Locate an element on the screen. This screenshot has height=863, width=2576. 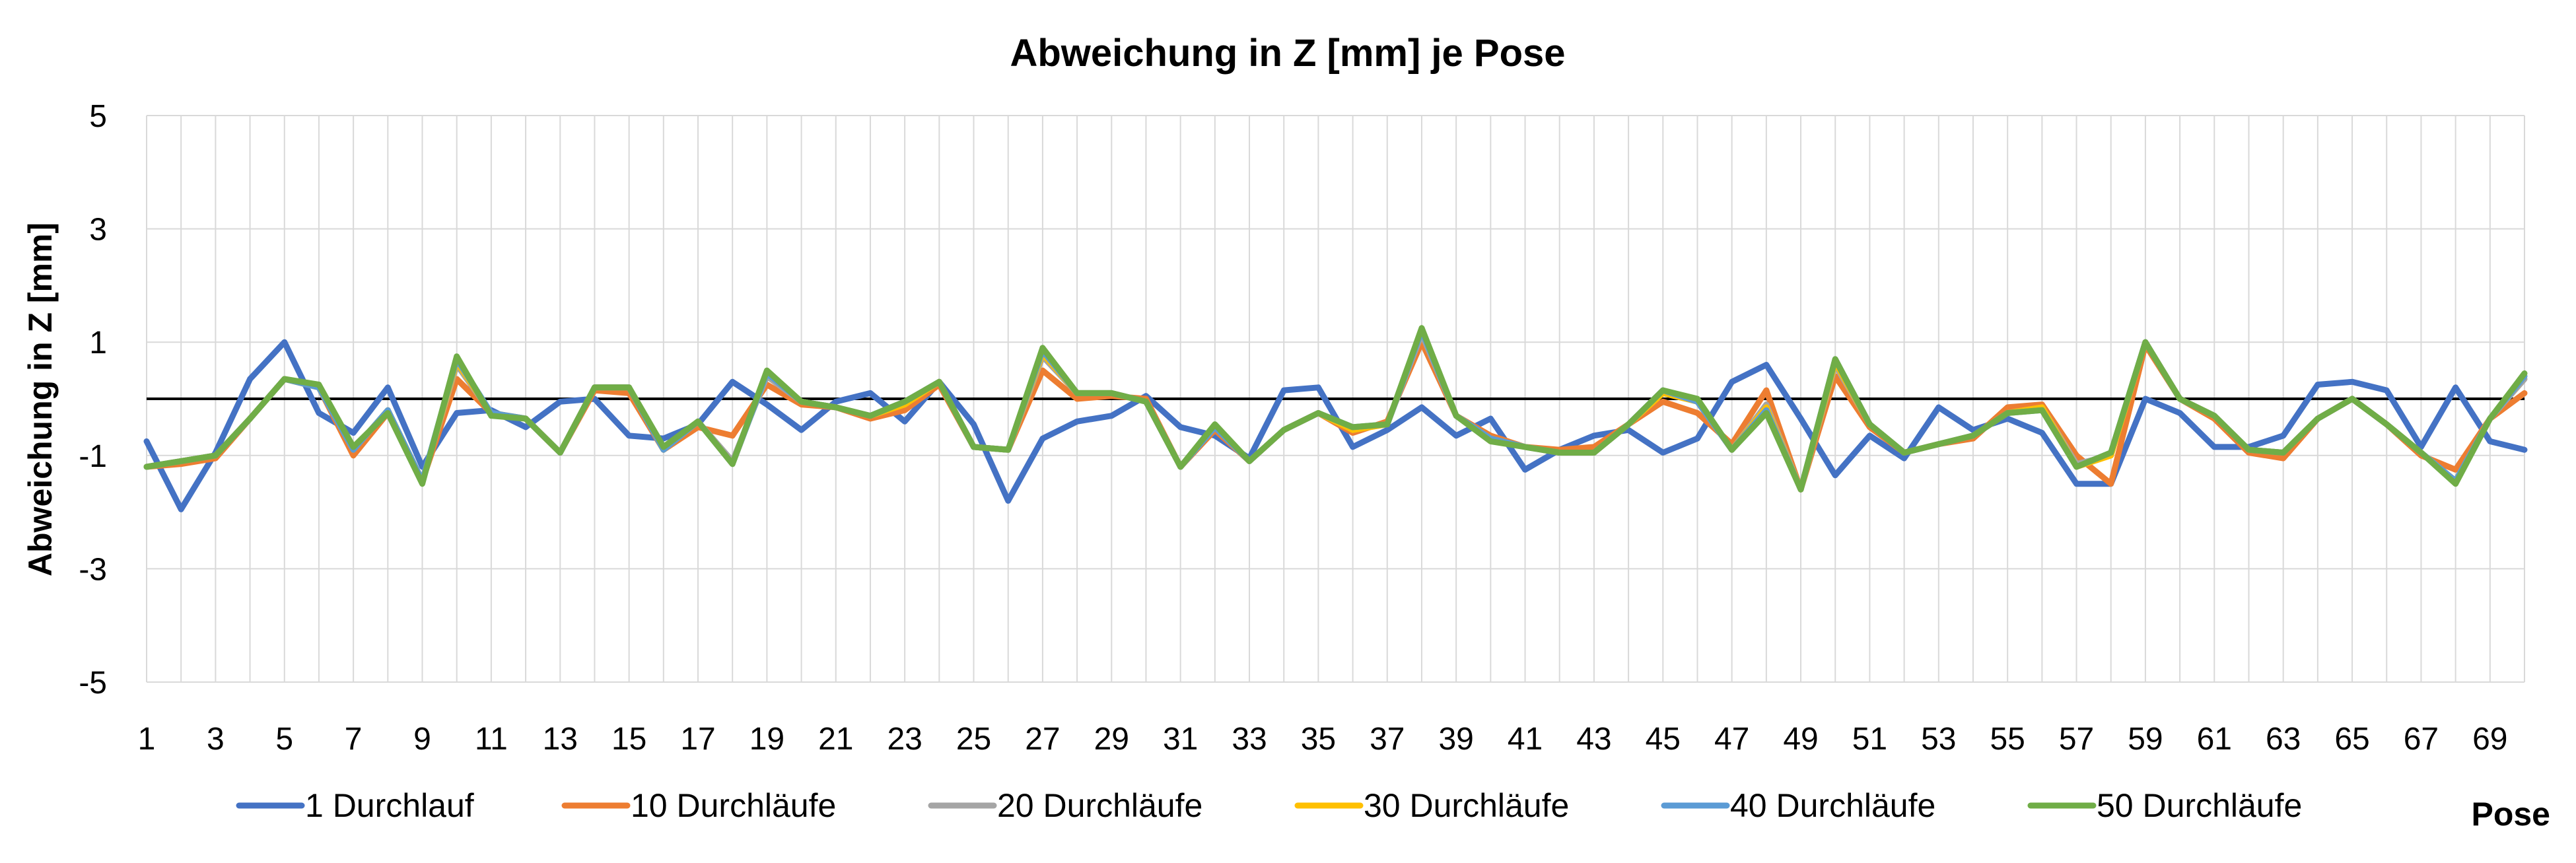
x-tick-label: 51 is located at coordinates (1870, 739).